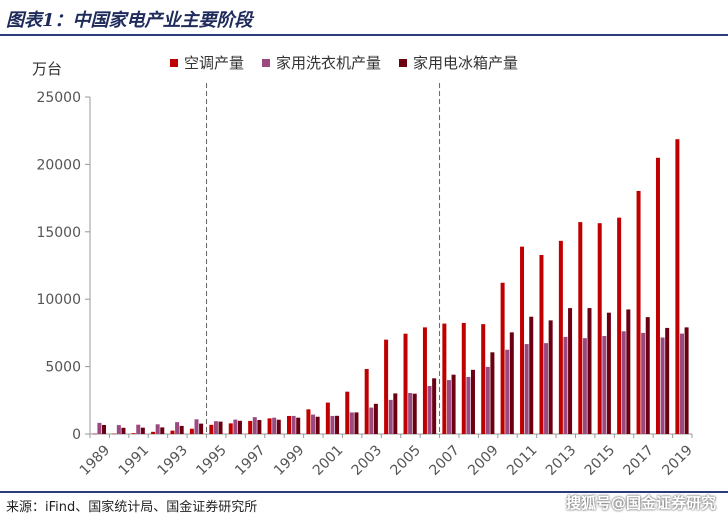 The image size is (728, 518). Describe the element at coordinates (347, 412) in the screenshot. I see `bar-ac-2002` at that location.